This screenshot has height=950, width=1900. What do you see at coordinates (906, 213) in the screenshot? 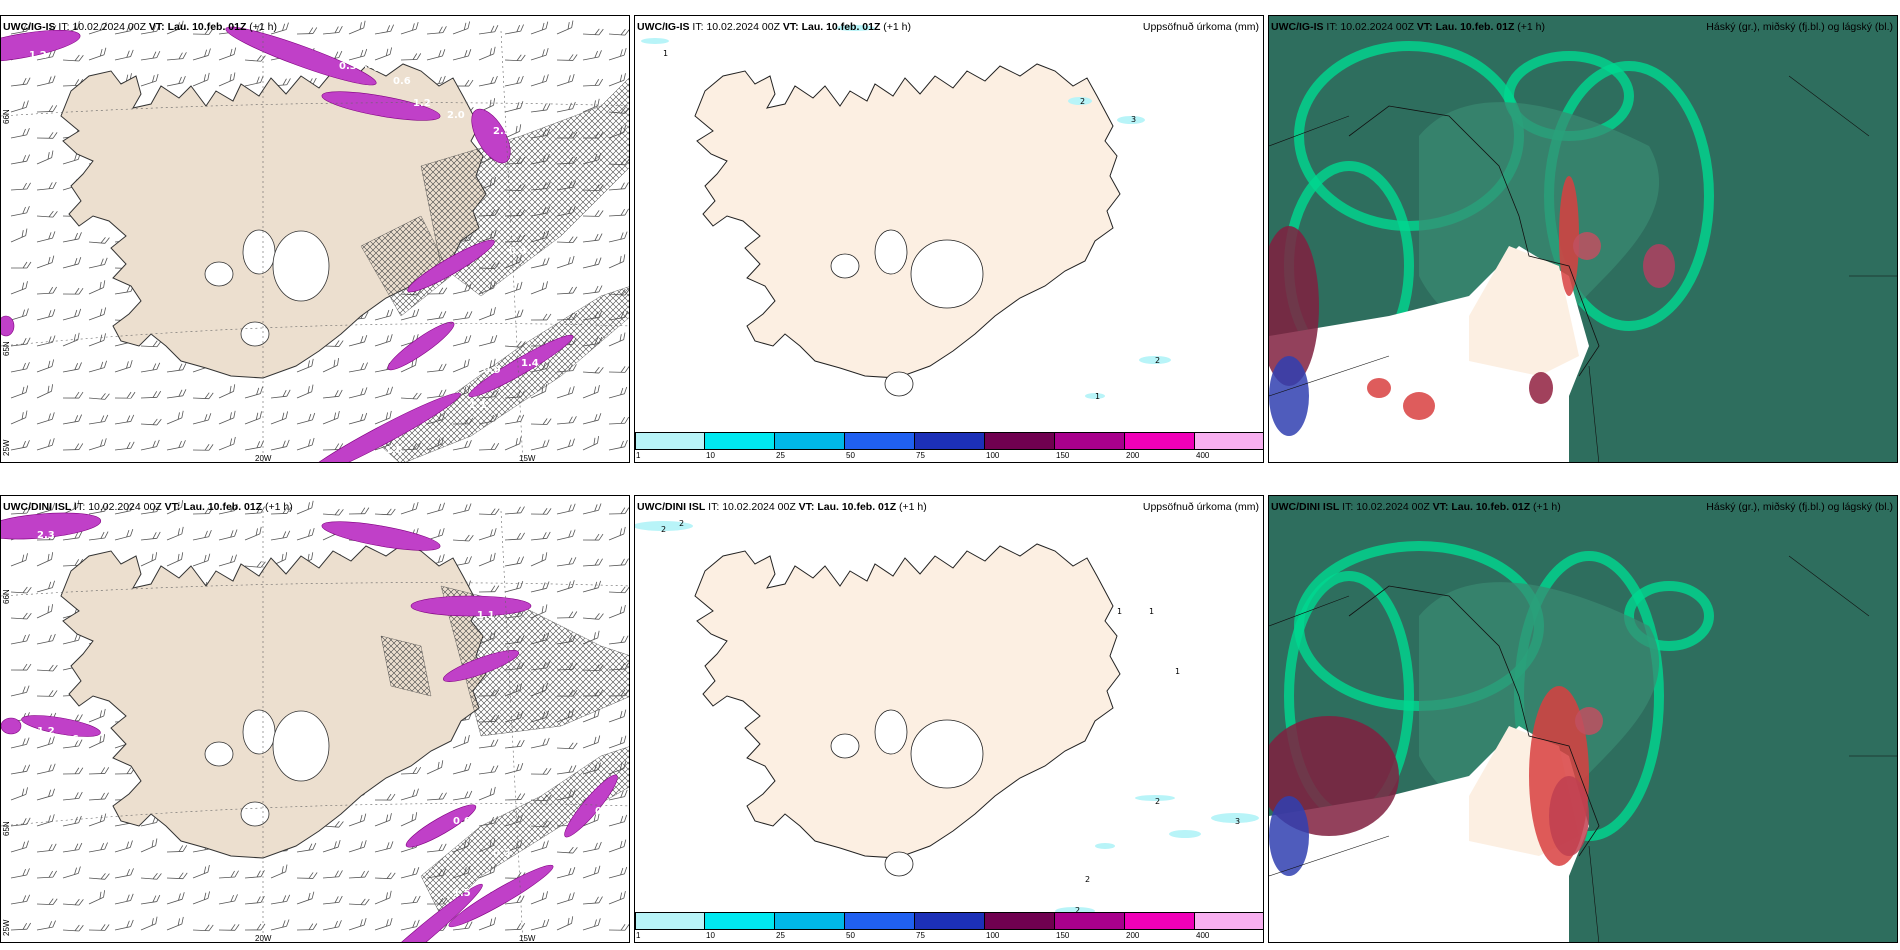
I see `precip-map-canvas: 1 2 3 2 1` at bounding box center [906, 213].